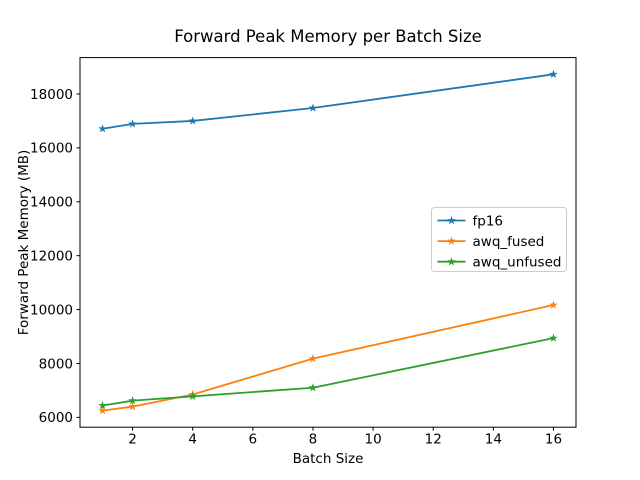 Image resolution: width=640 pixels, height=480 pixels. What do you see at coordinates (56, 364) in the screenshot?
I see `y-tick-label: 8000` at bounding box center [56, 364].